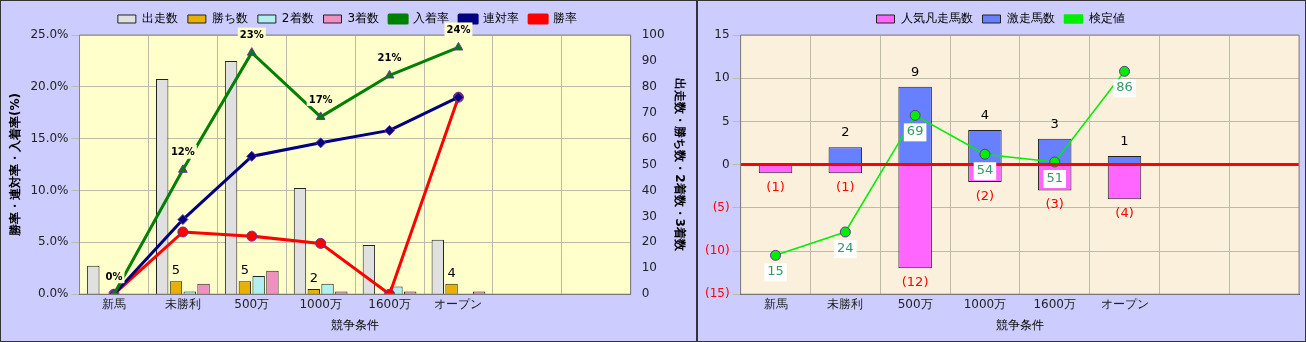 The image size is (1306, 342). What do you see at coordinates (297, 18) in the screenshot?
I see `legend-label: 2着数` at bounding box center [297, 18].